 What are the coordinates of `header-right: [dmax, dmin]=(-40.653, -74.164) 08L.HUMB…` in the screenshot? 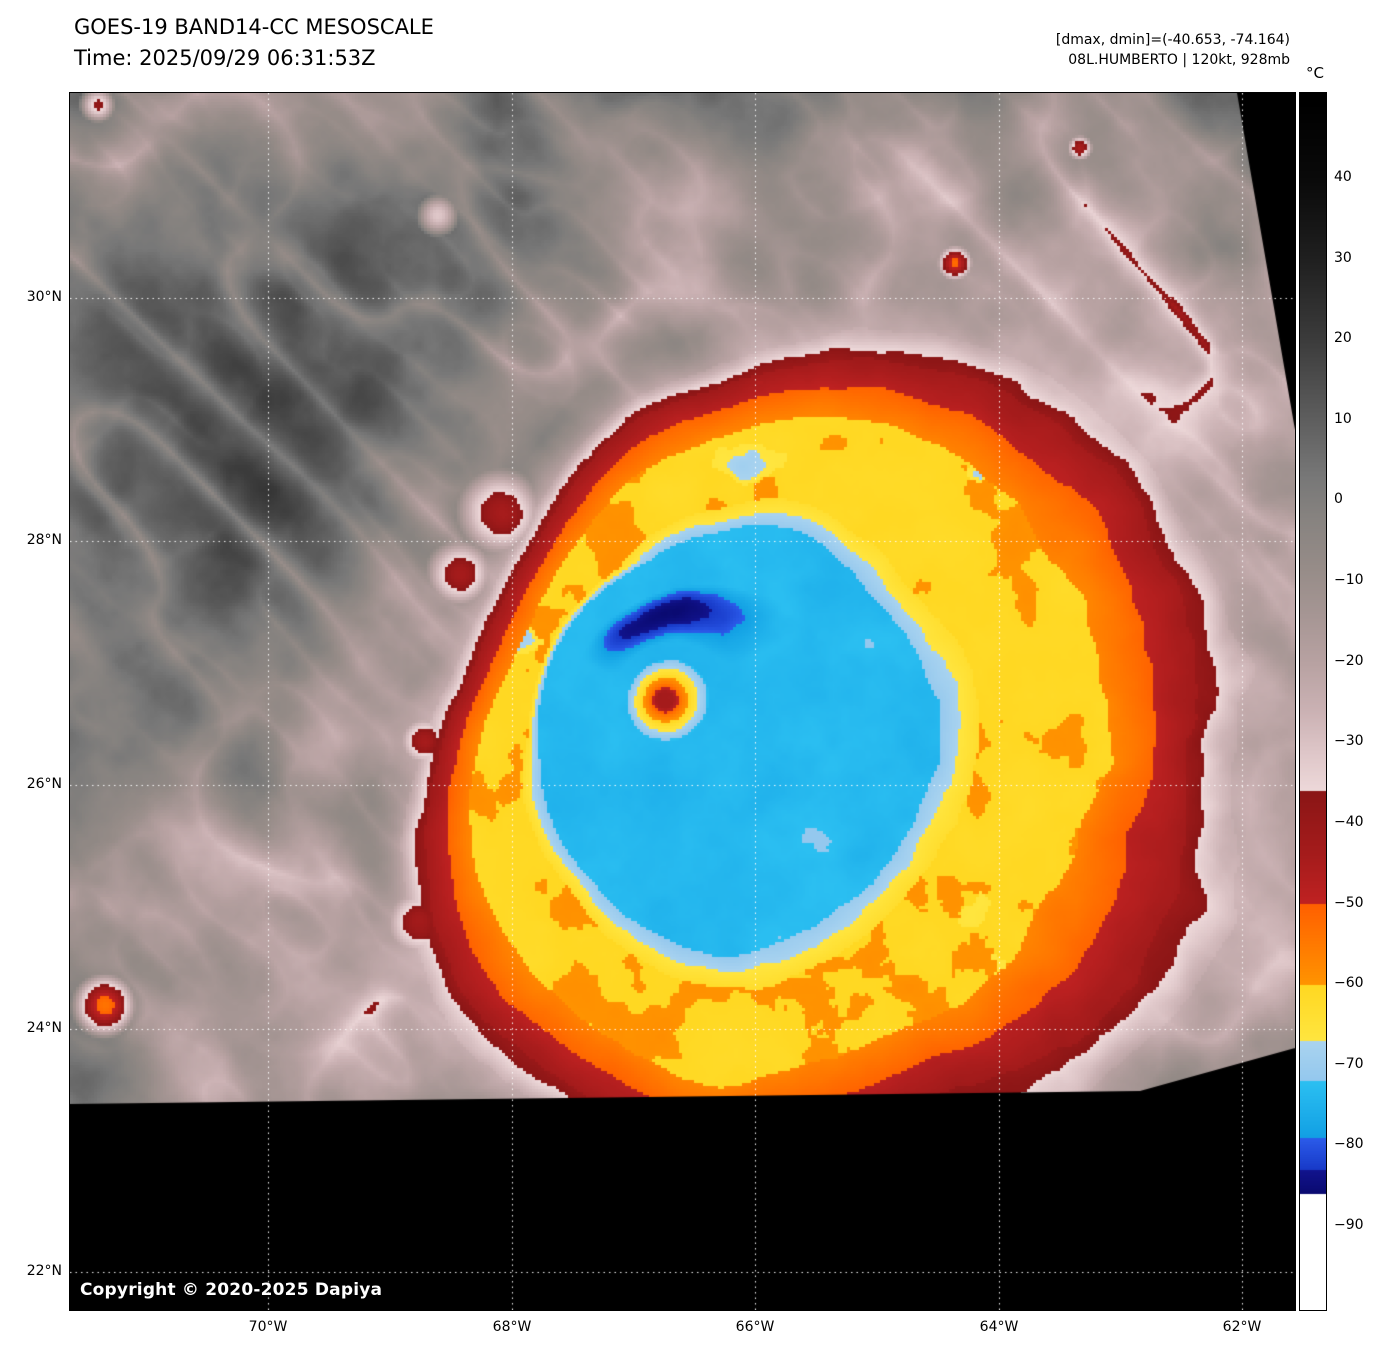 It's located at (1173, 50).